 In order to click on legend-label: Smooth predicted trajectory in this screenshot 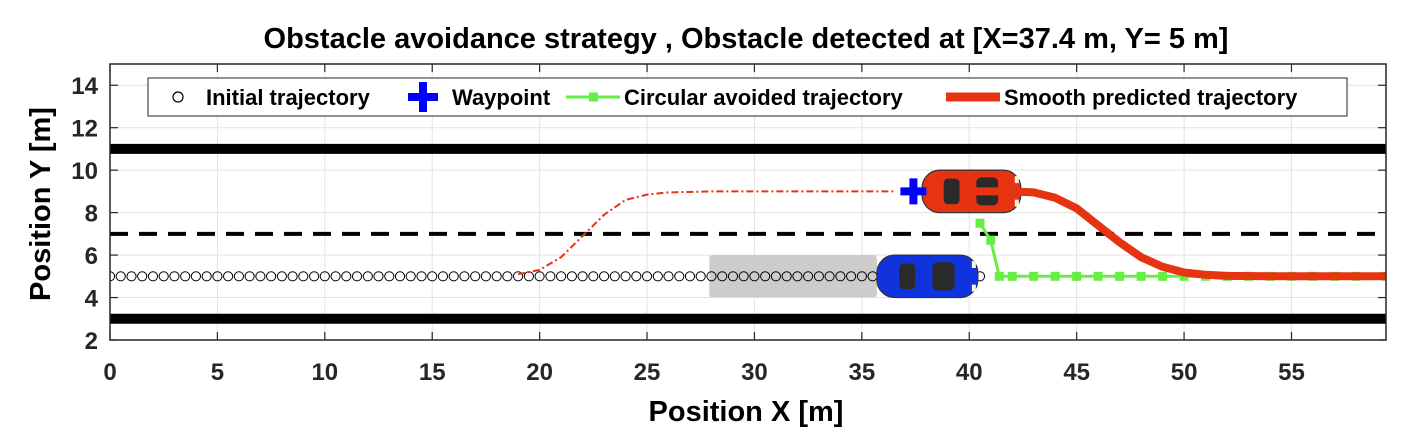, I will do `click(1151, 97)`.